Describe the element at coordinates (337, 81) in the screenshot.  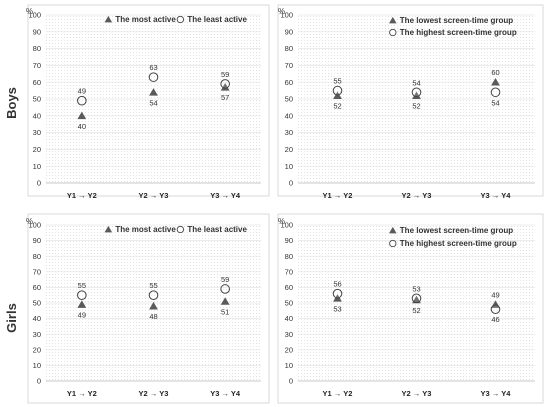
I see `data-label: 55` at that location.